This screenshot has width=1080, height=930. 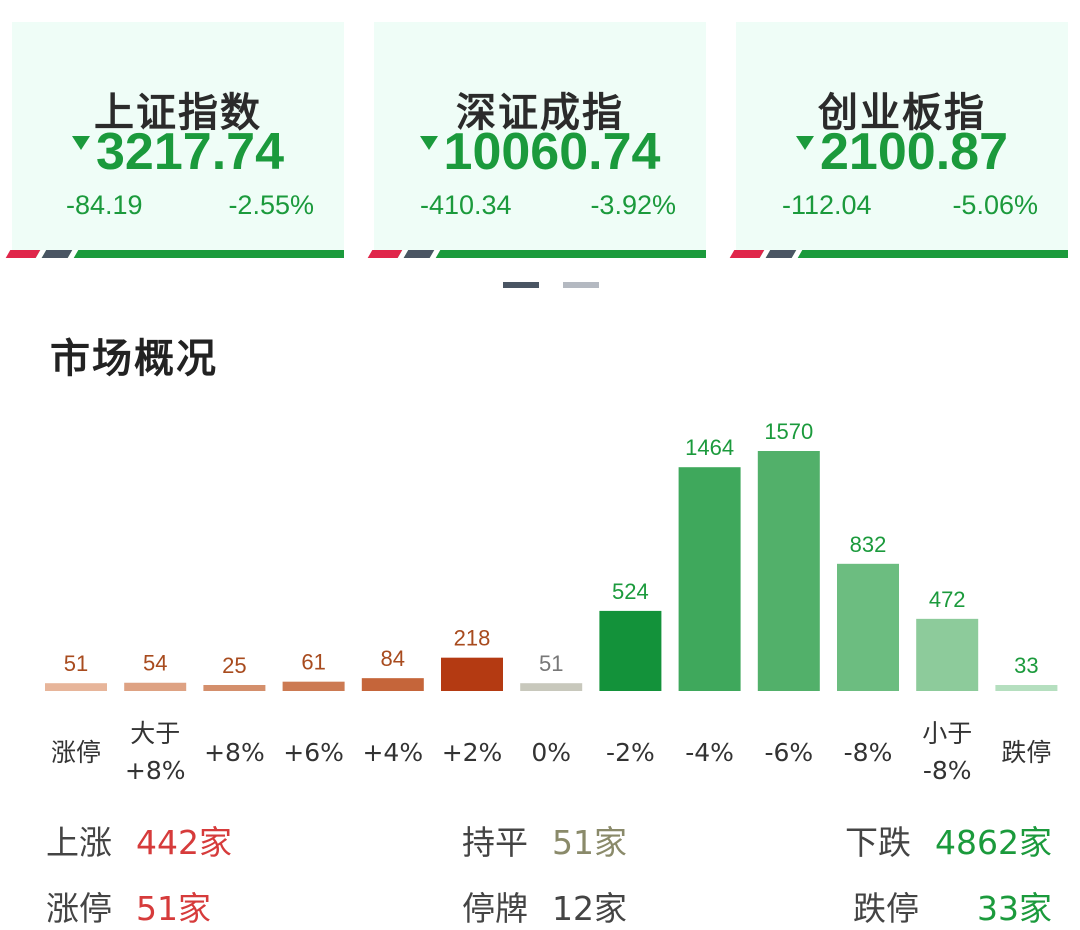 What do you see at coordinates (104, 205) in the screenshot?
I see `index-change: -84.19` at bounding box center [104, 205].